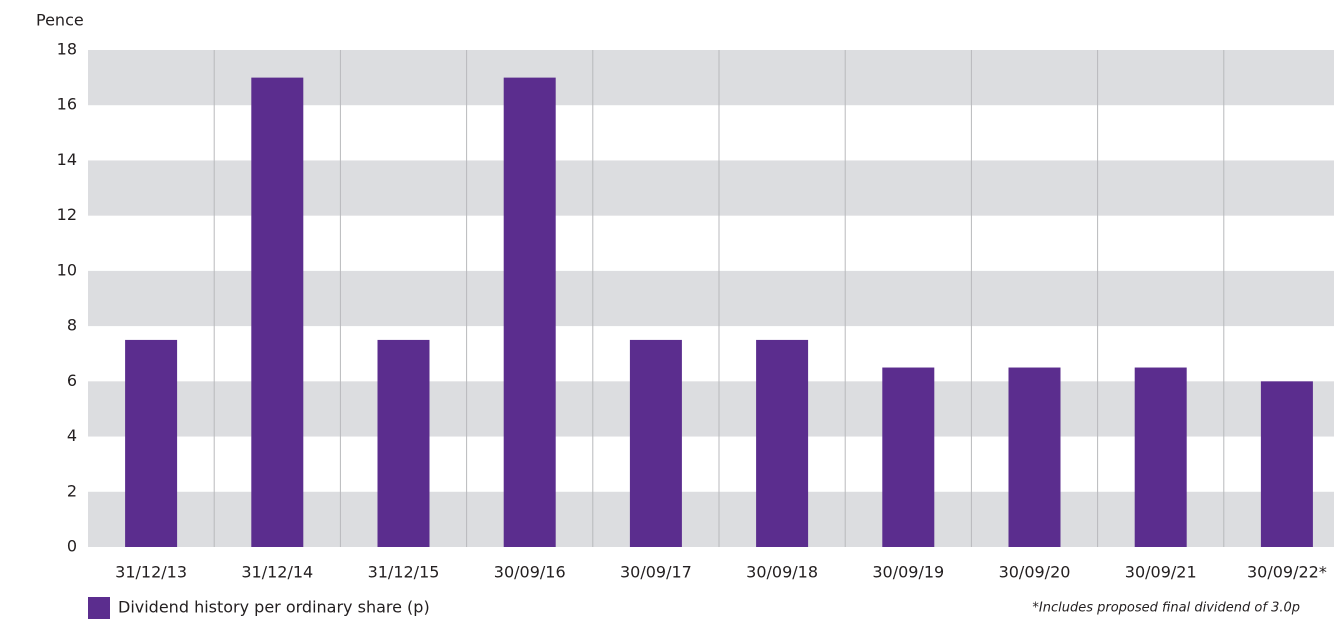 This screenshot has width=1334, height=619. Describe the element at coordinates (274, 607) in the screenshot. I see `legend-label: Dividend history per ordinary share (p)` at that location.